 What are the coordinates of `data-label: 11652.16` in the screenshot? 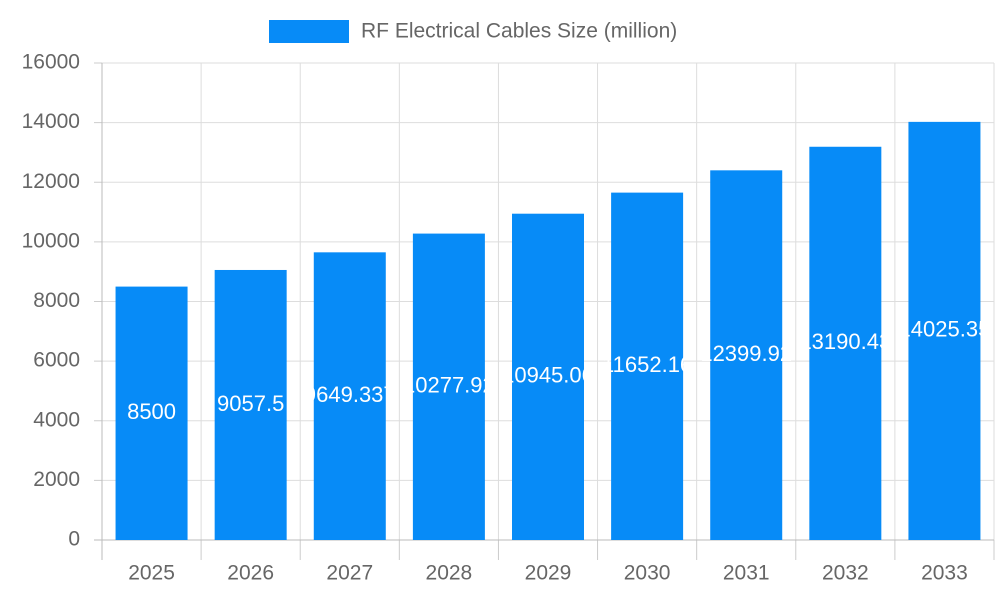 It's located at (647, 364).